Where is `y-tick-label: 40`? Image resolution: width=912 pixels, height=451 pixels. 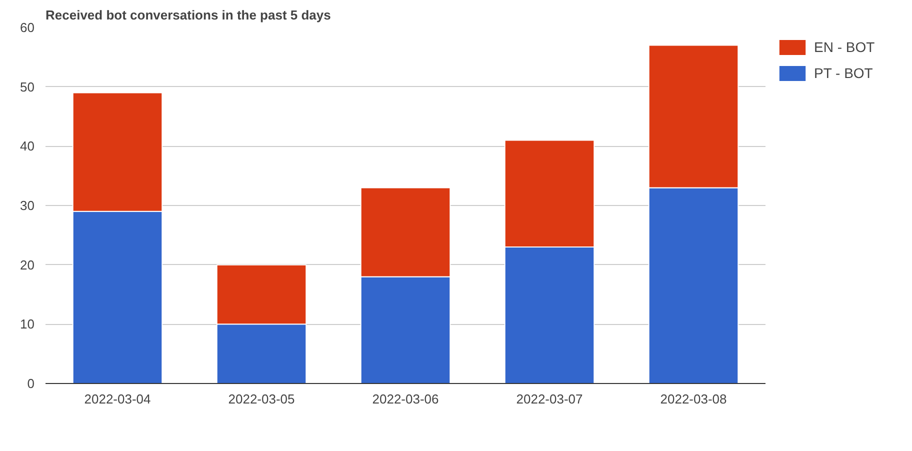
y-tick-label: 40 is located at coordinates (27, 146).